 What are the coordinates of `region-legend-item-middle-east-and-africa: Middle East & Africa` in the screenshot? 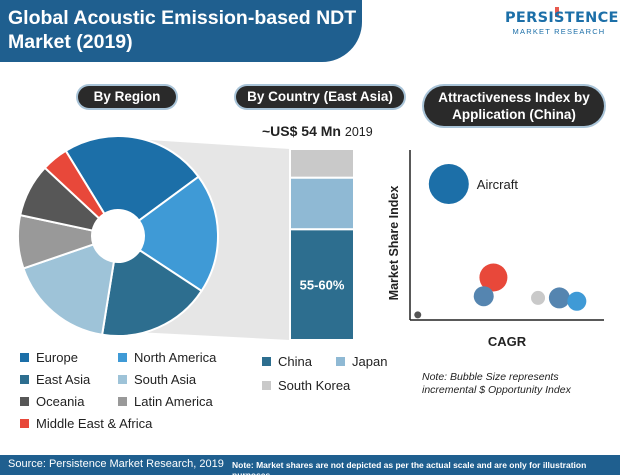 It's located at (86, 423).